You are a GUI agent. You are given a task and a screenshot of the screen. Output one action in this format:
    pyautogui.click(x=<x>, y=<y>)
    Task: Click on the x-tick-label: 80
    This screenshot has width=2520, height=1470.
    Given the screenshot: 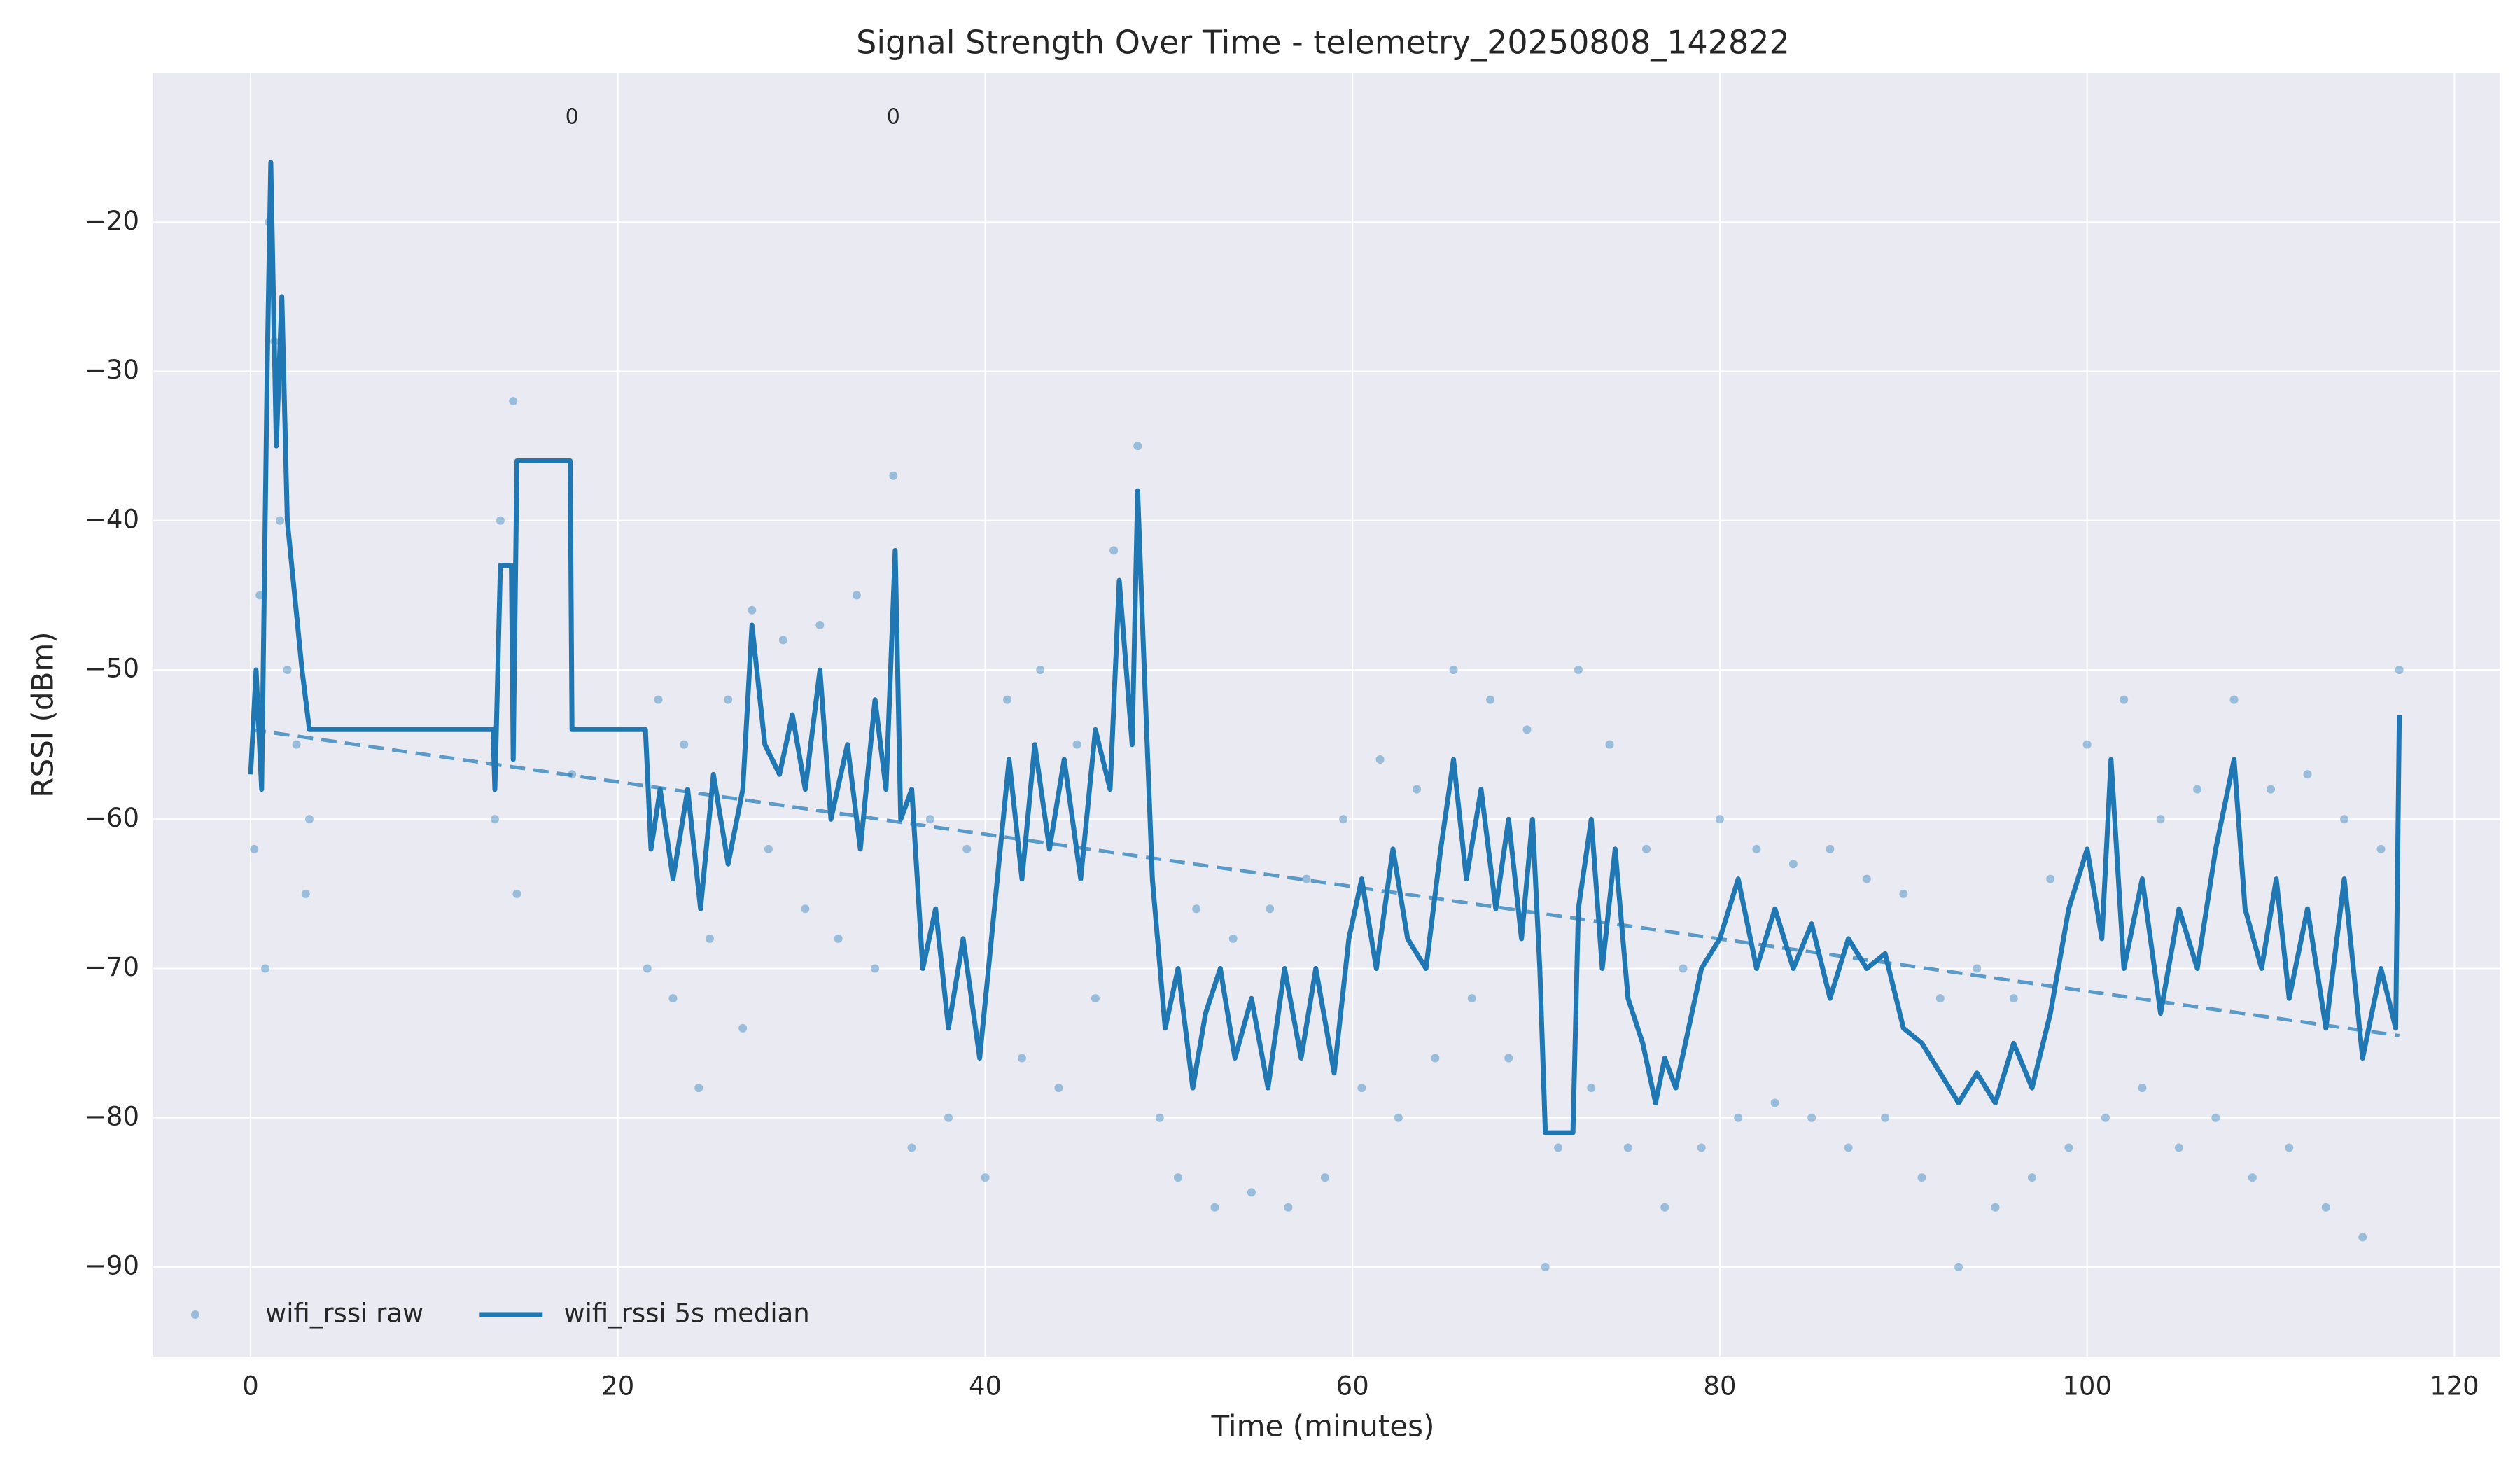 What is the action you would take?
    pyautogui.click(x=1719, y=1386)
    